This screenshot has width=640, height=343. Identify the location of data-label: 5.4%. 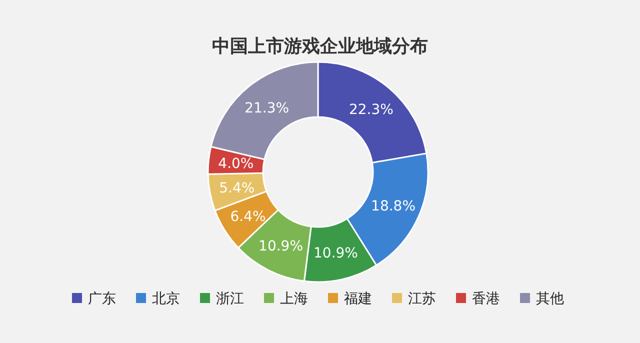
(237, 188).